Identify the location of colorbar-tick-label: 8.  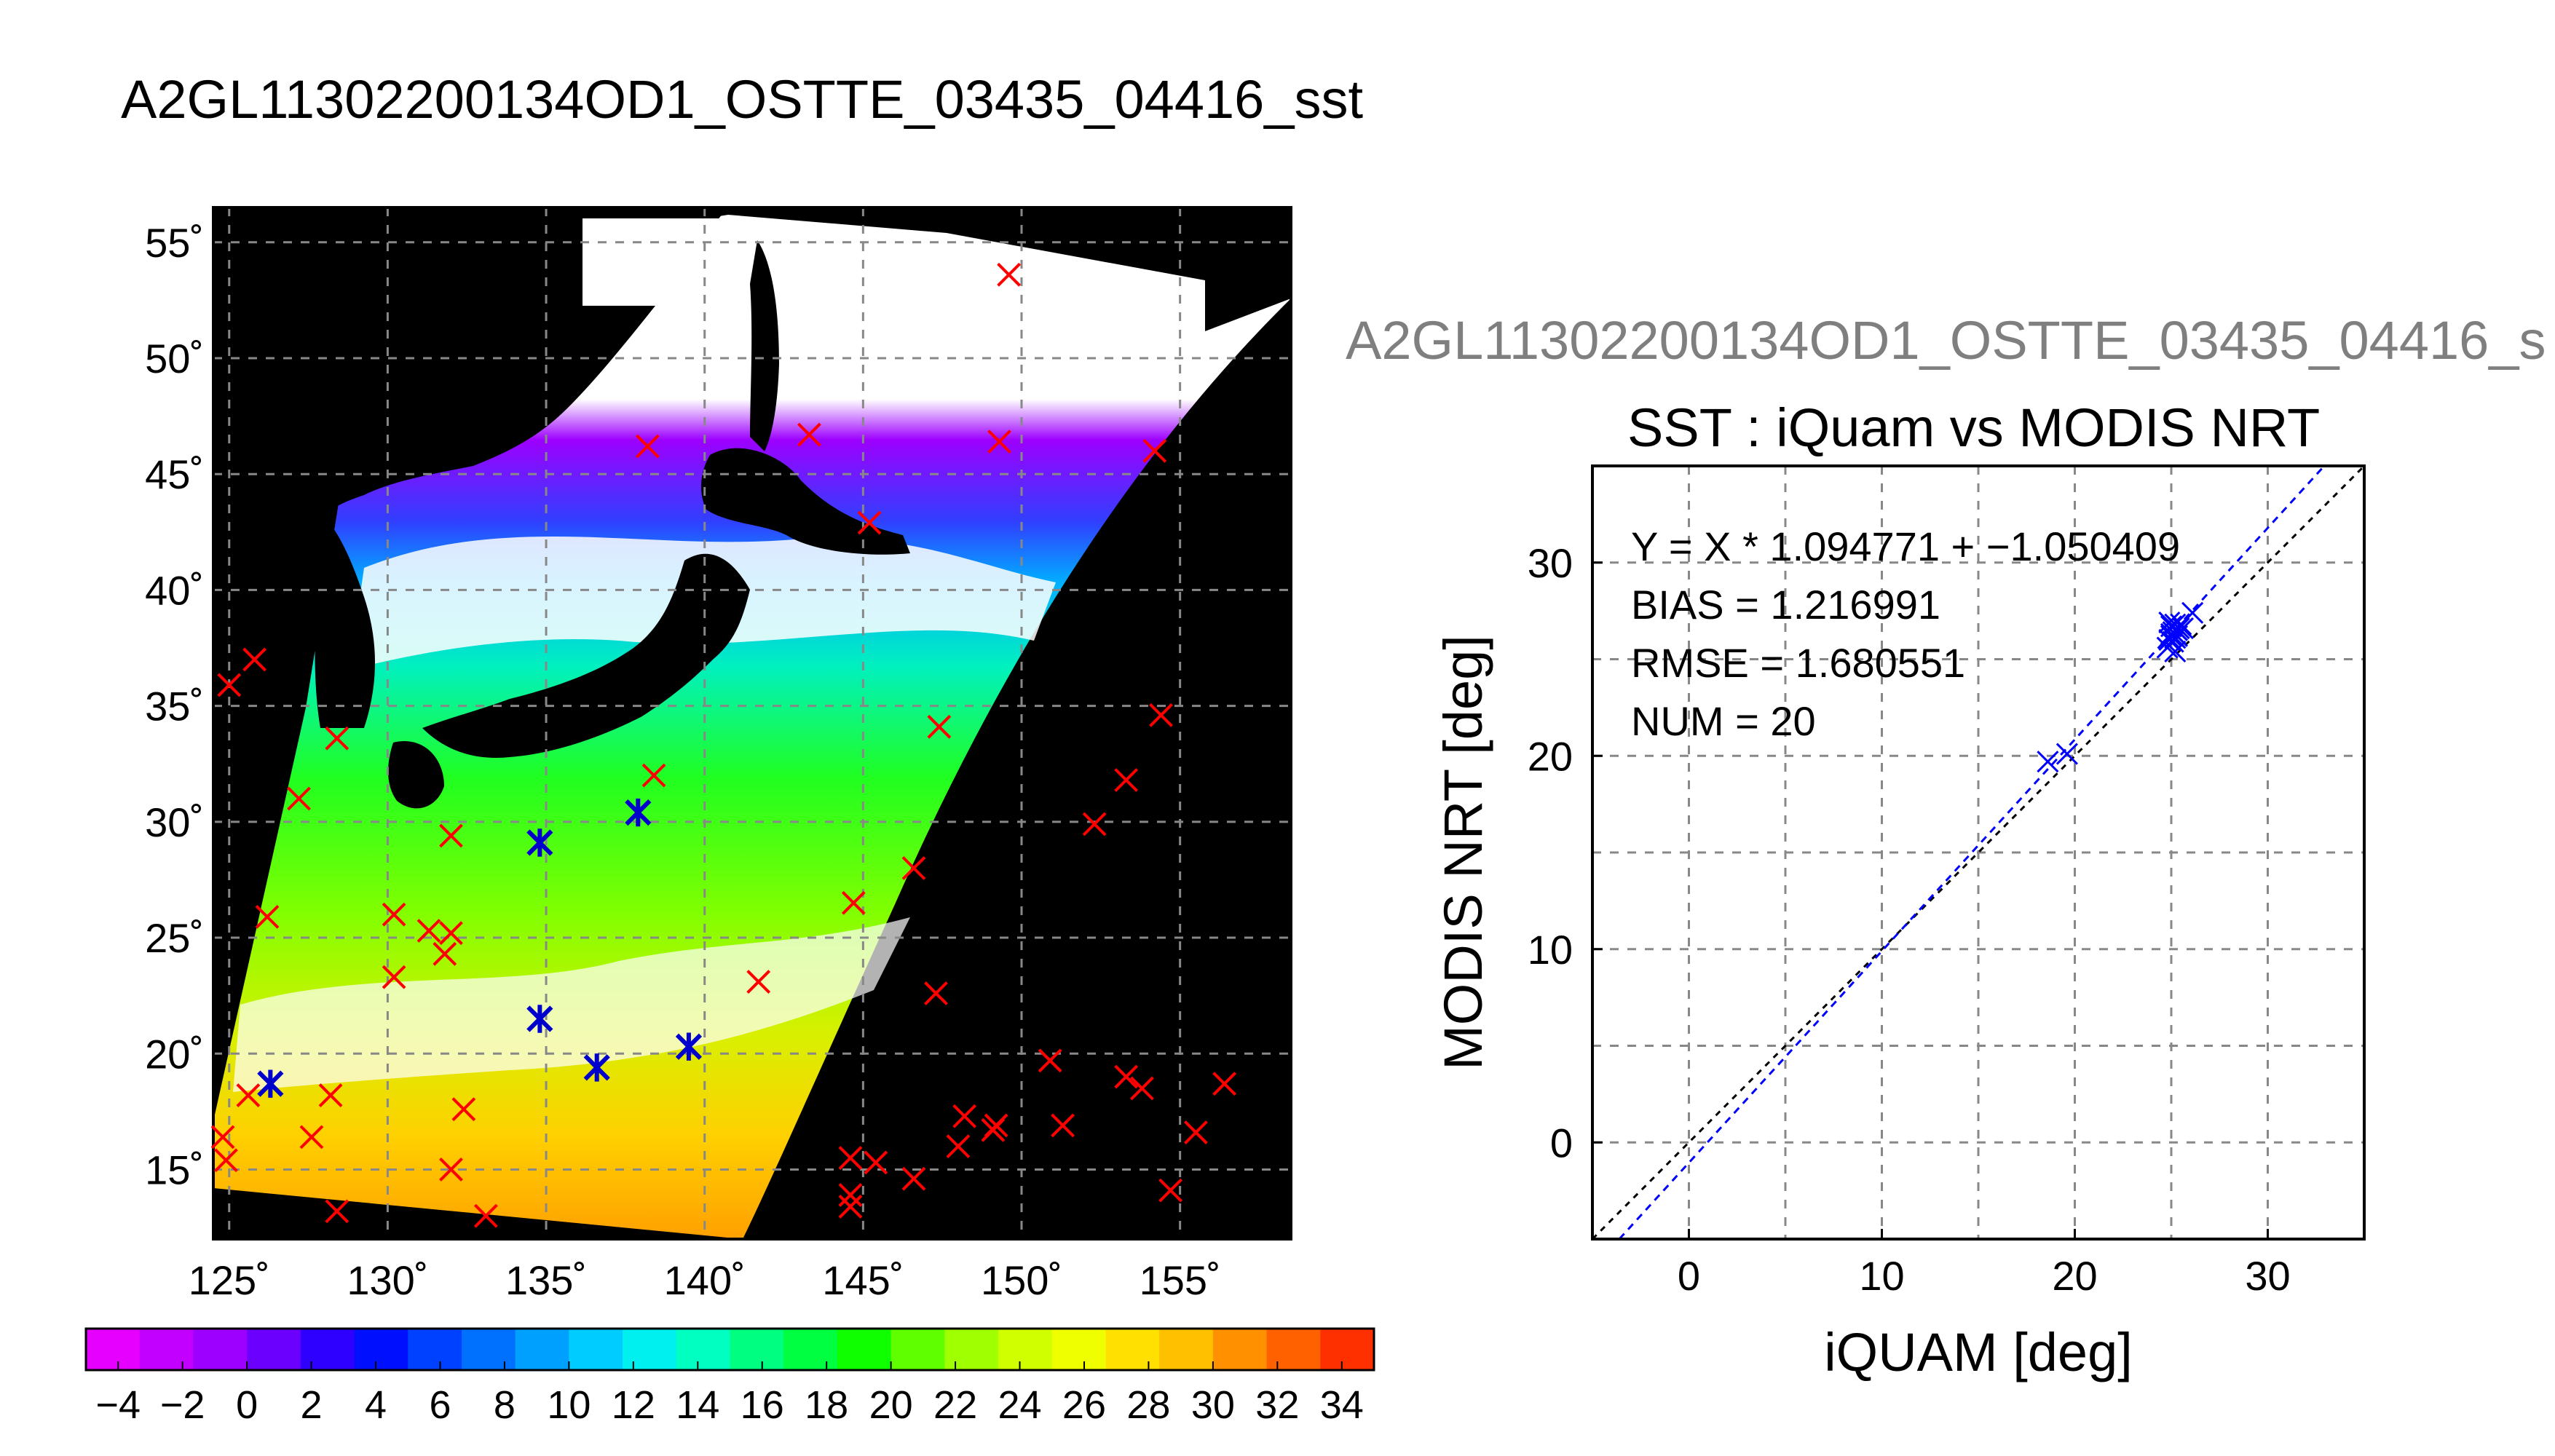
(505, 1405).